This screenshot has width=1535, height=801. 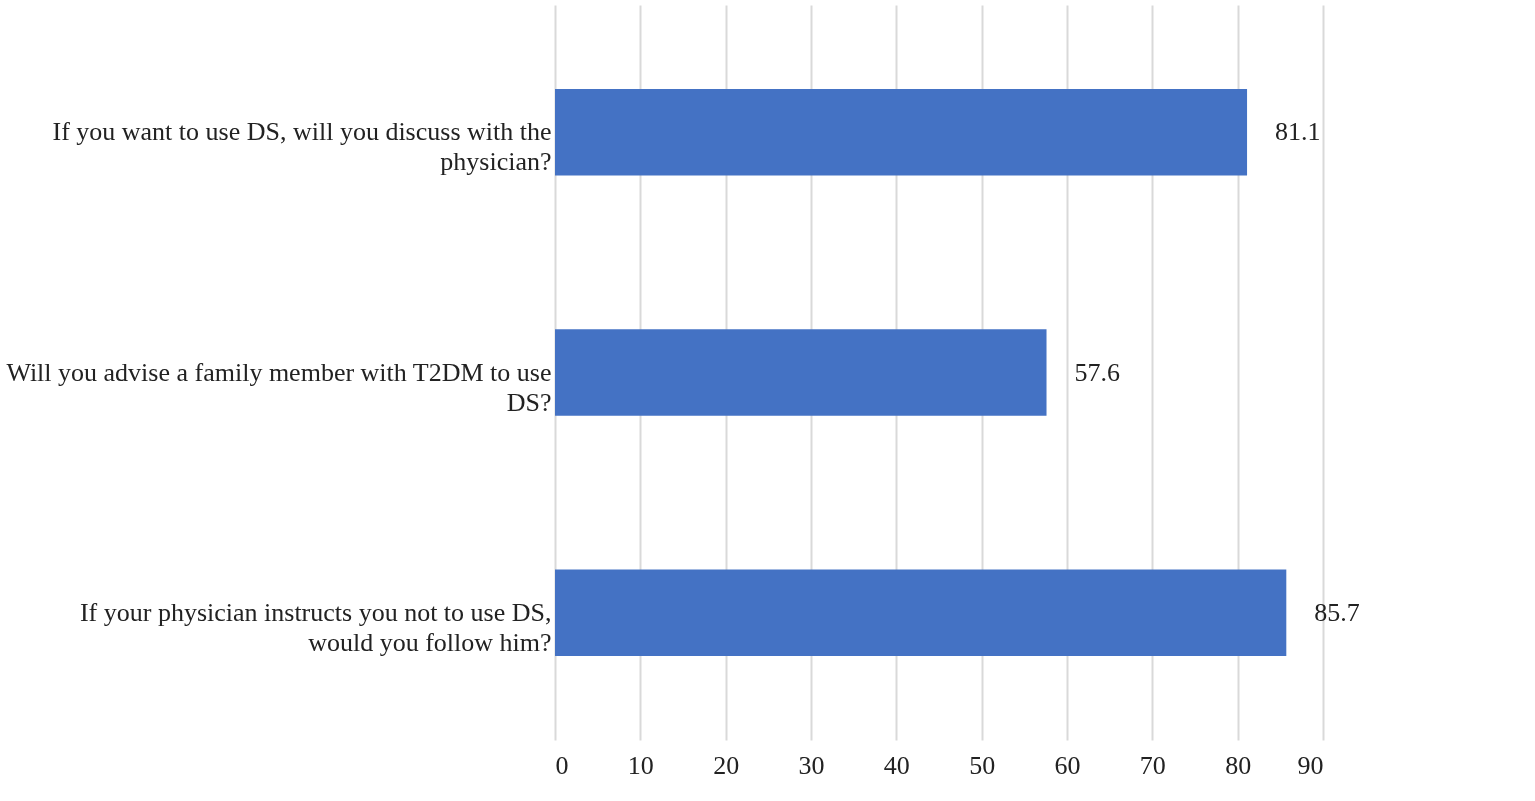 What do you see at coordinates (896, 765) in the screenshot?
I see `x-tick-label: 40` at bounding box center [896, 765].